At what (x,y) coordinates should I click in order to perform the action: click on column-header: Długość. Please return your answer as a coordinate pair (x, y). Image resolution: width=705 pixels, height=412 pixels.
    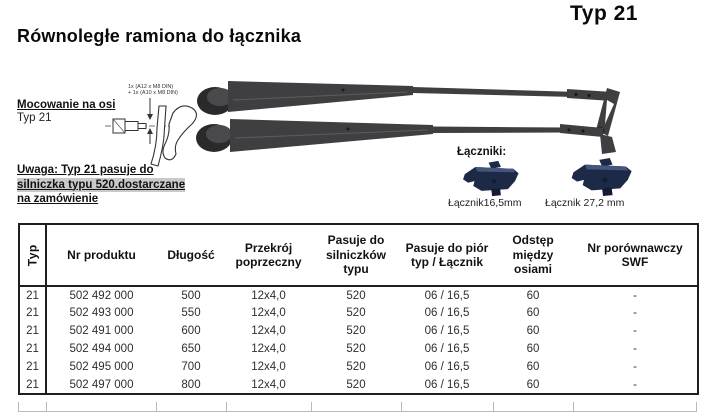
    Looking at the image, I should click on (191, 255).